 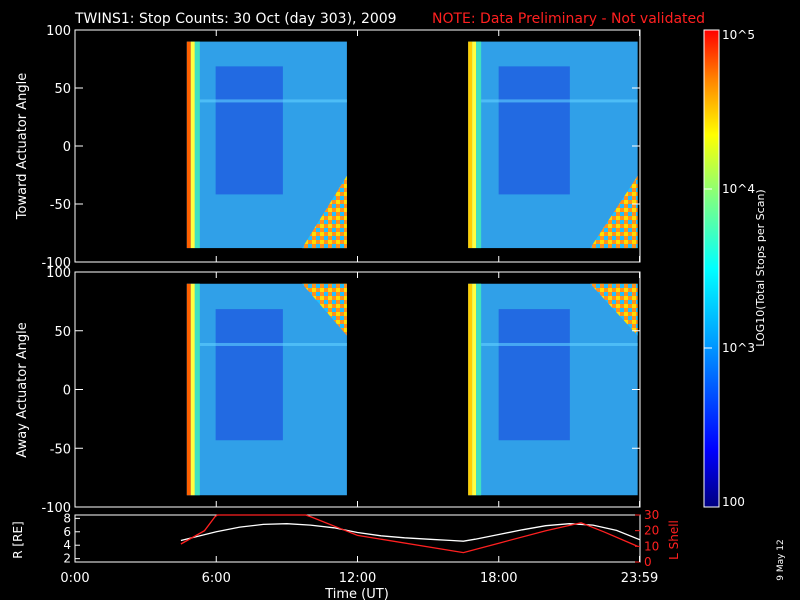 I want to click on orbit-ylabel-right: L Shell, so click(x=674, y=540).